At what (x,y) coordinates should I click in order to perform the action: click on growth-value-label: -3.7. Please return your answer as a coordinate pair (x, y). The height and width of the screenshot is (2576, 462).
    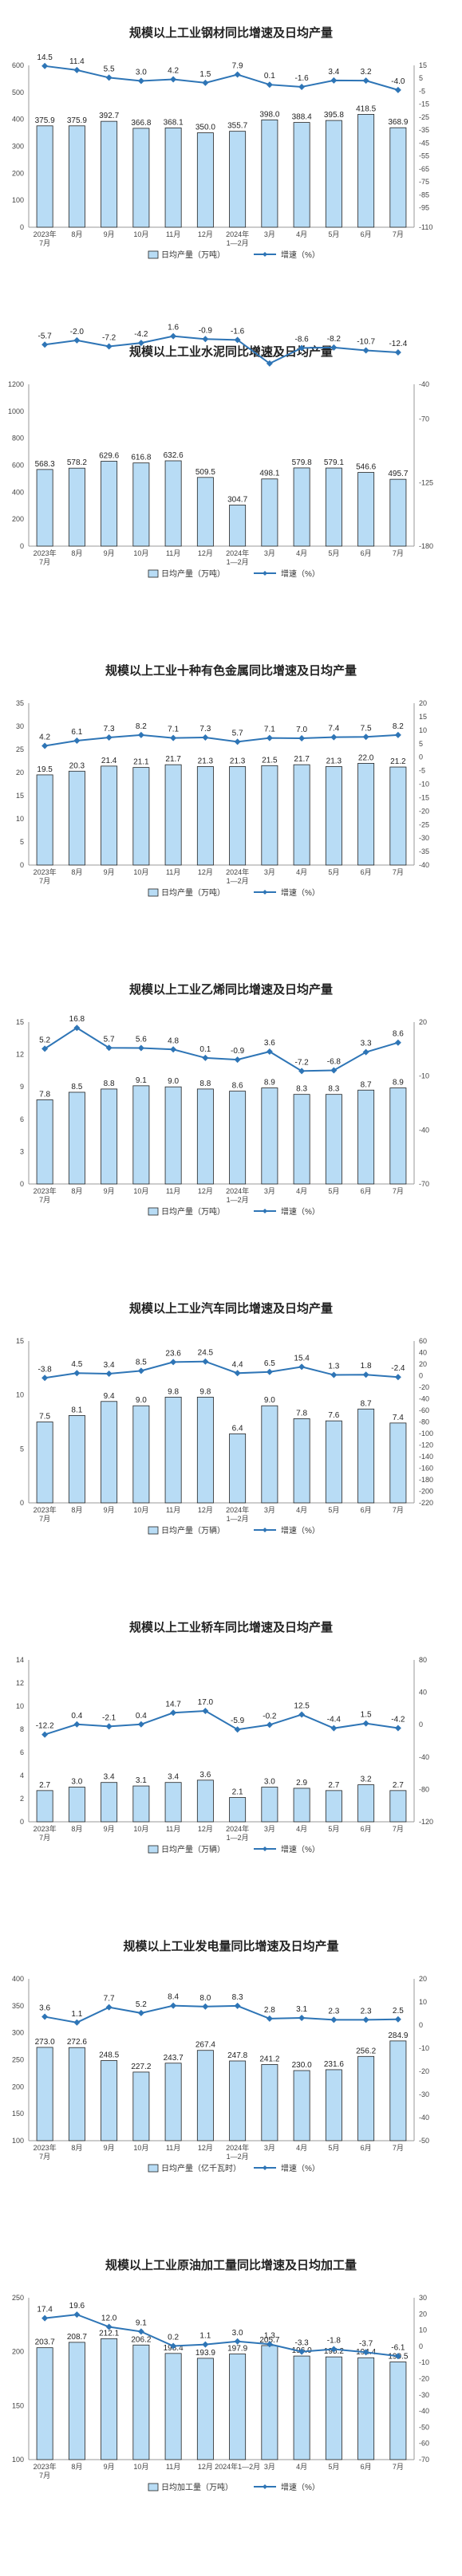
    Looking at the image, I should click on (366, 2343).